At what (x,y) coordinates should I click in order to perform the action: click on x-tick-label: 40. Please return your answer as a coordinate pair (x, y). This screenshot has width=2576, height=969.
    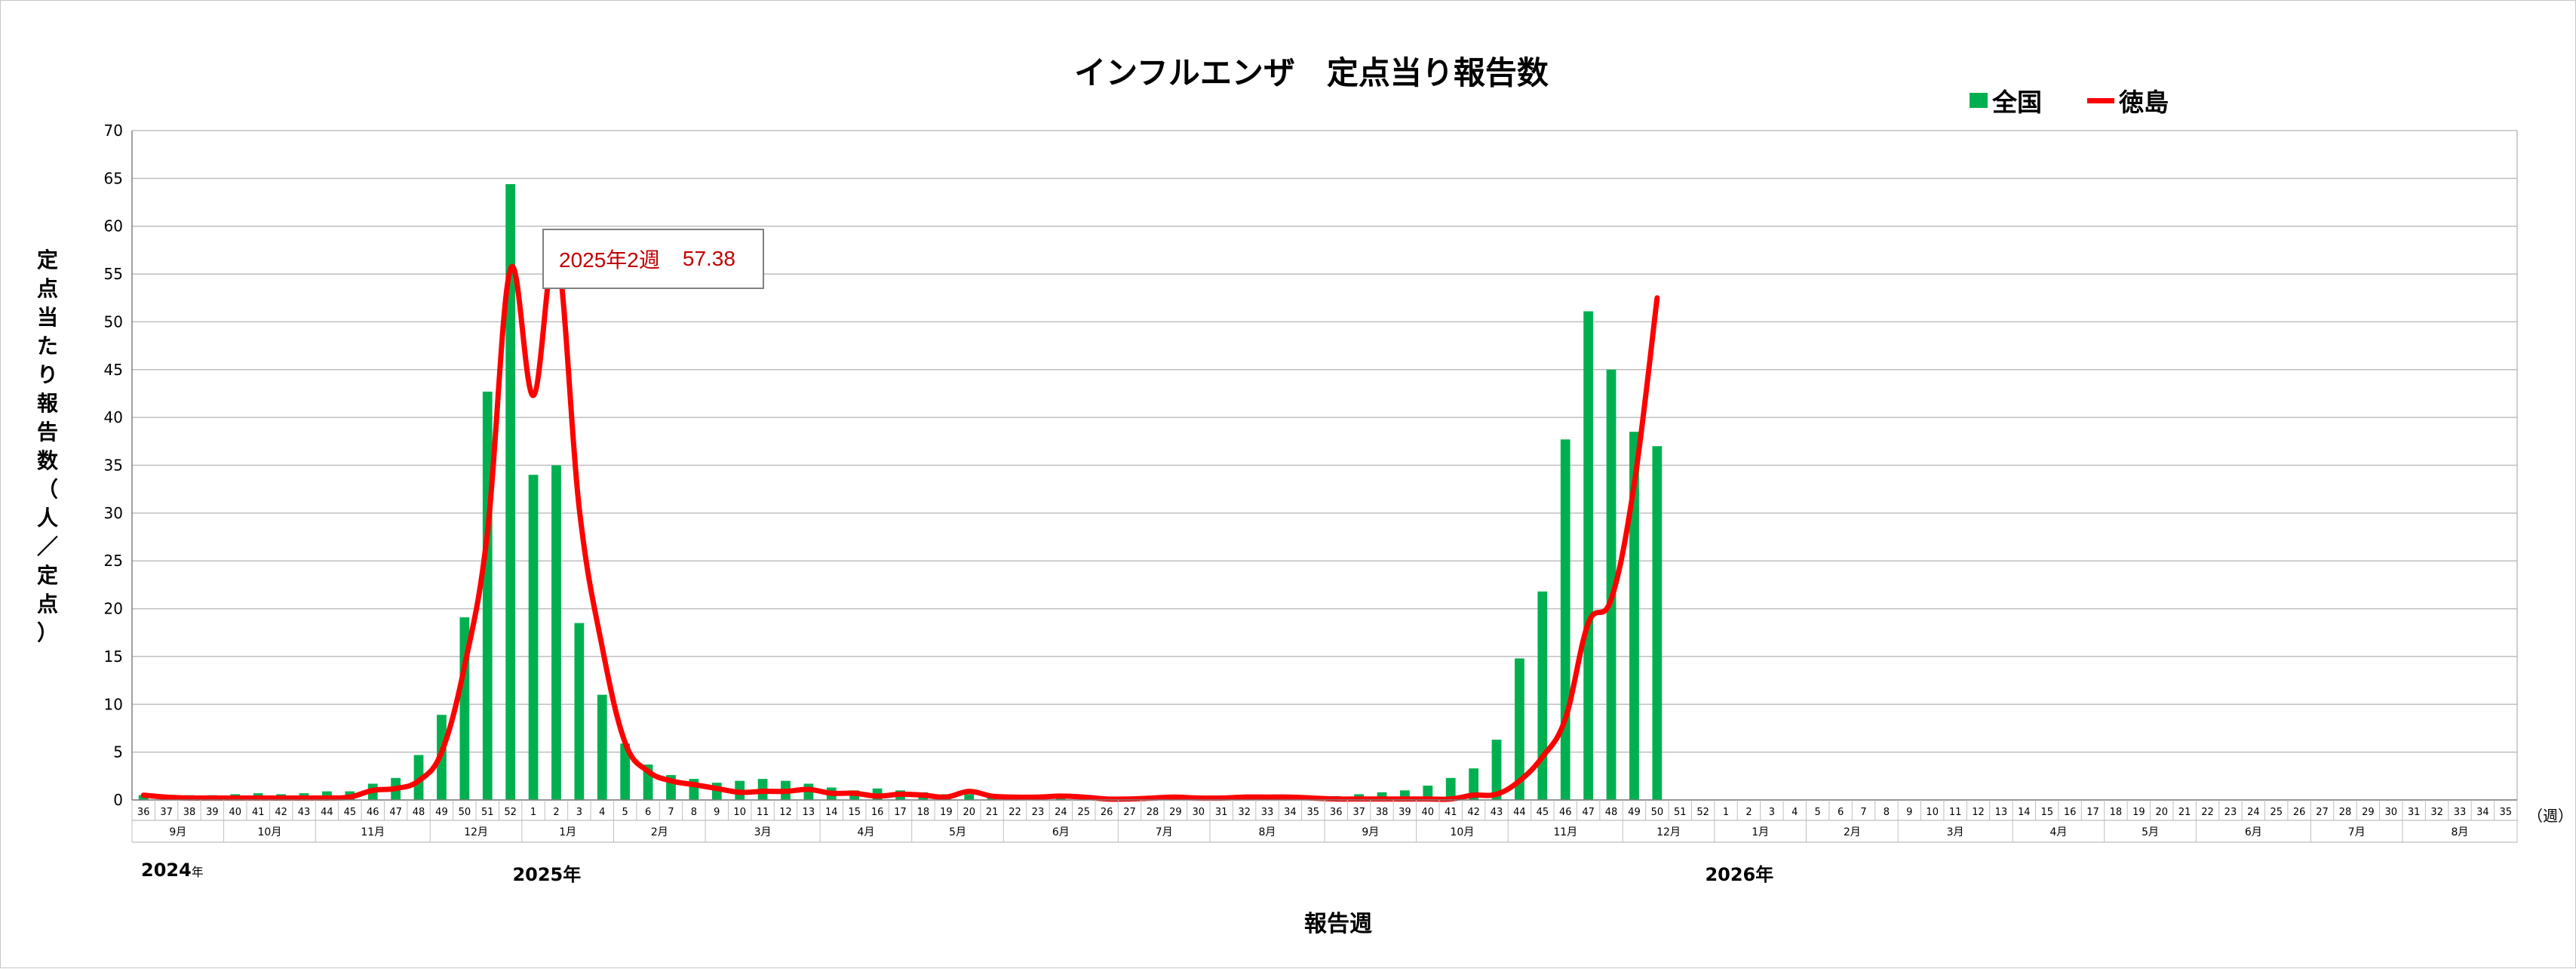
    Looking at the image, I should click on (235, 812).